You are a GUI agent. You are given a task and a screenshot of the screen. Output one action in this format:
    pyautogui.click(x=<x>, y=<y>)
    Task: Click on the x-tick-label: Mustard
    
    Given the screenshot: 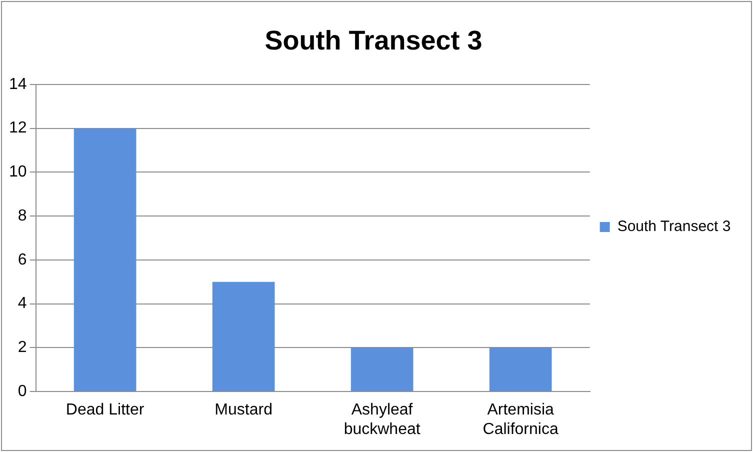 What is the action you would take?
    pyautogui.click(x=243, y=410)
    